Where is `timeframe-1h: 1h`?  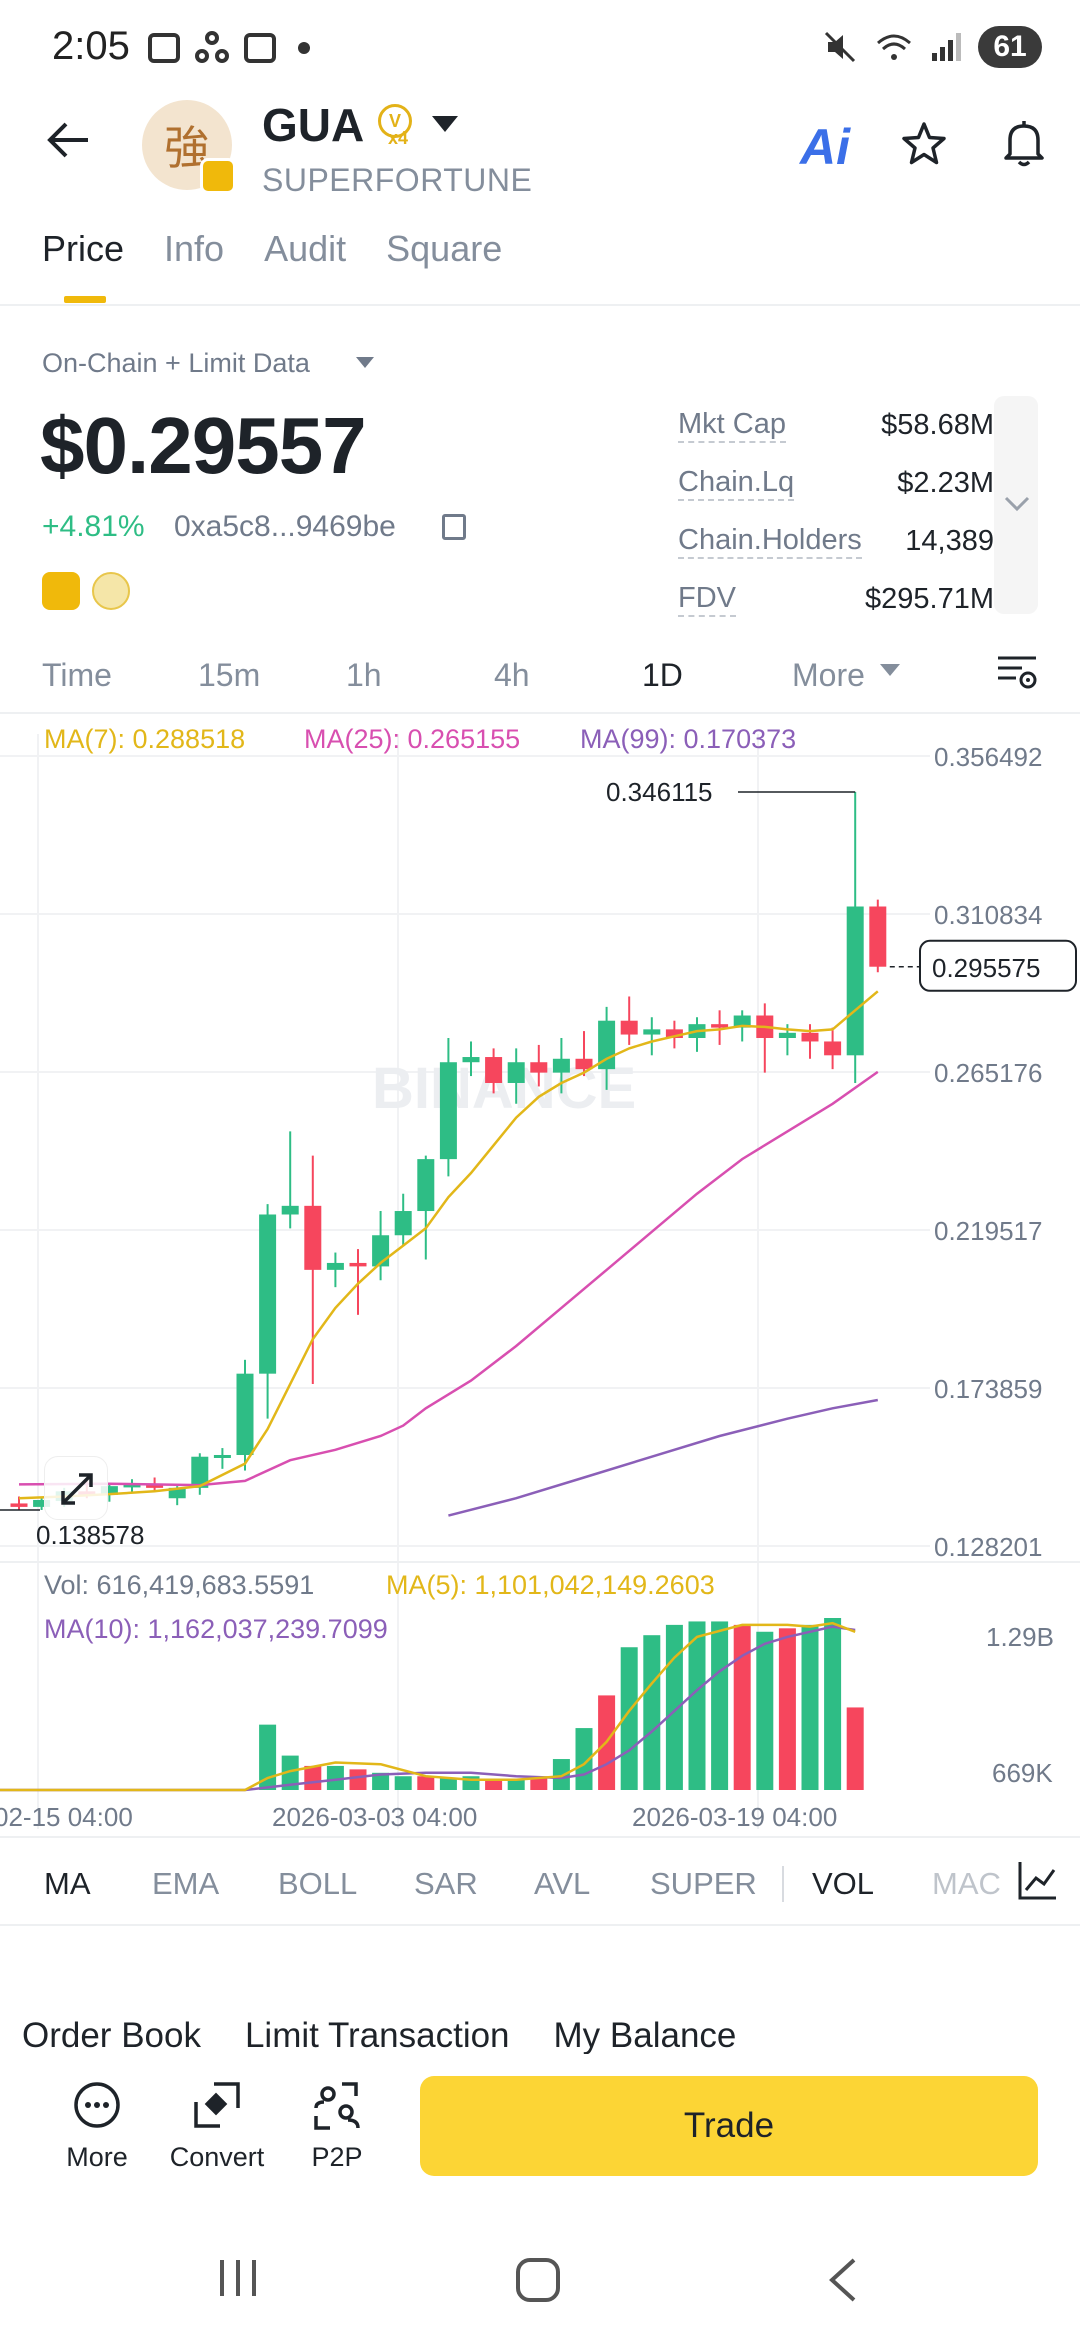 timeframe-1h: 1h is located at coordinates (364, 674).